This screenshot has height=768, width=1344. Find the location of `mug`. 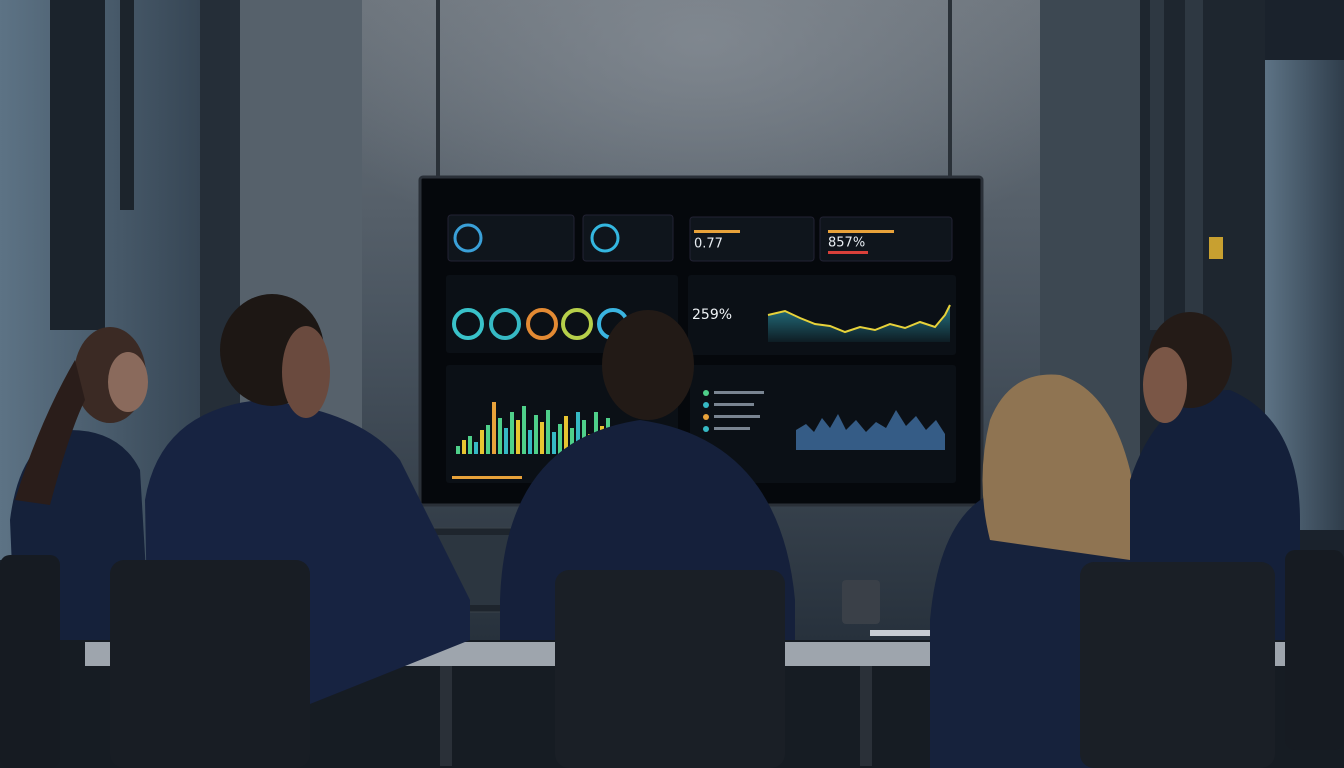

mug is located at coordinates (861, 602).